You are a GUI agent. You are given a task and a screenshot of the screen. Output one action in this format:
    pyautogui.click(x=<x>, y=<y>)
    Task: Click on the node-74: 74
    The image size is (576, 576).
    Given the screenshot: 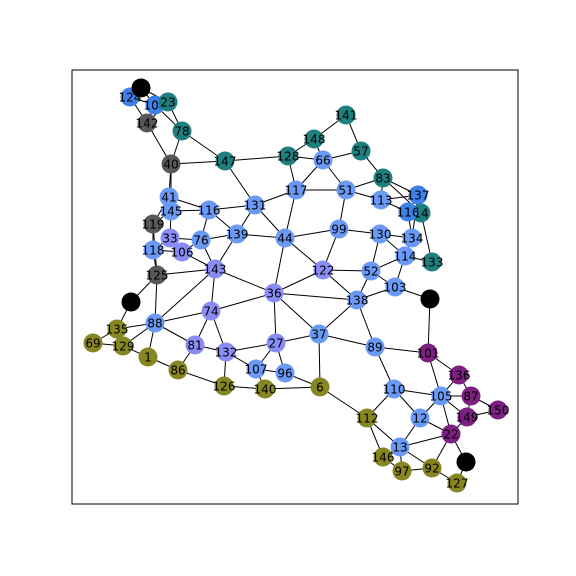 What is the action you would take?
    pyautogui.click(x=211, y=311)
    